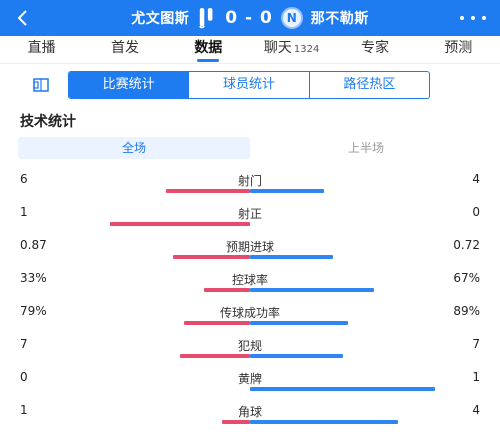 This screenshot has height=440, width=500. Describe the element at coordinates (466, 245) in the screenshot. I see `away-stat-value: 0.72` at that location.